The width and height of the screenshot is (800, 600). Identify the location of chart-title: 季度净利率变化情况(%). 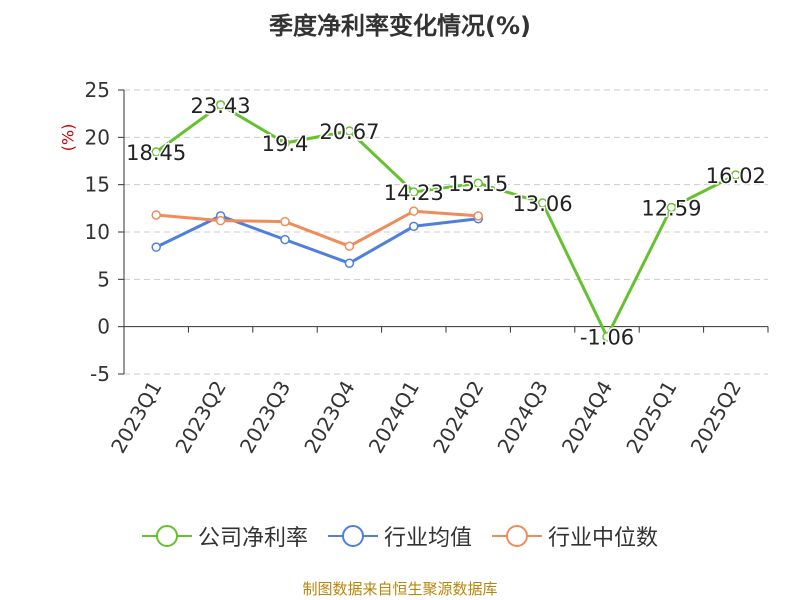
(400, 26).